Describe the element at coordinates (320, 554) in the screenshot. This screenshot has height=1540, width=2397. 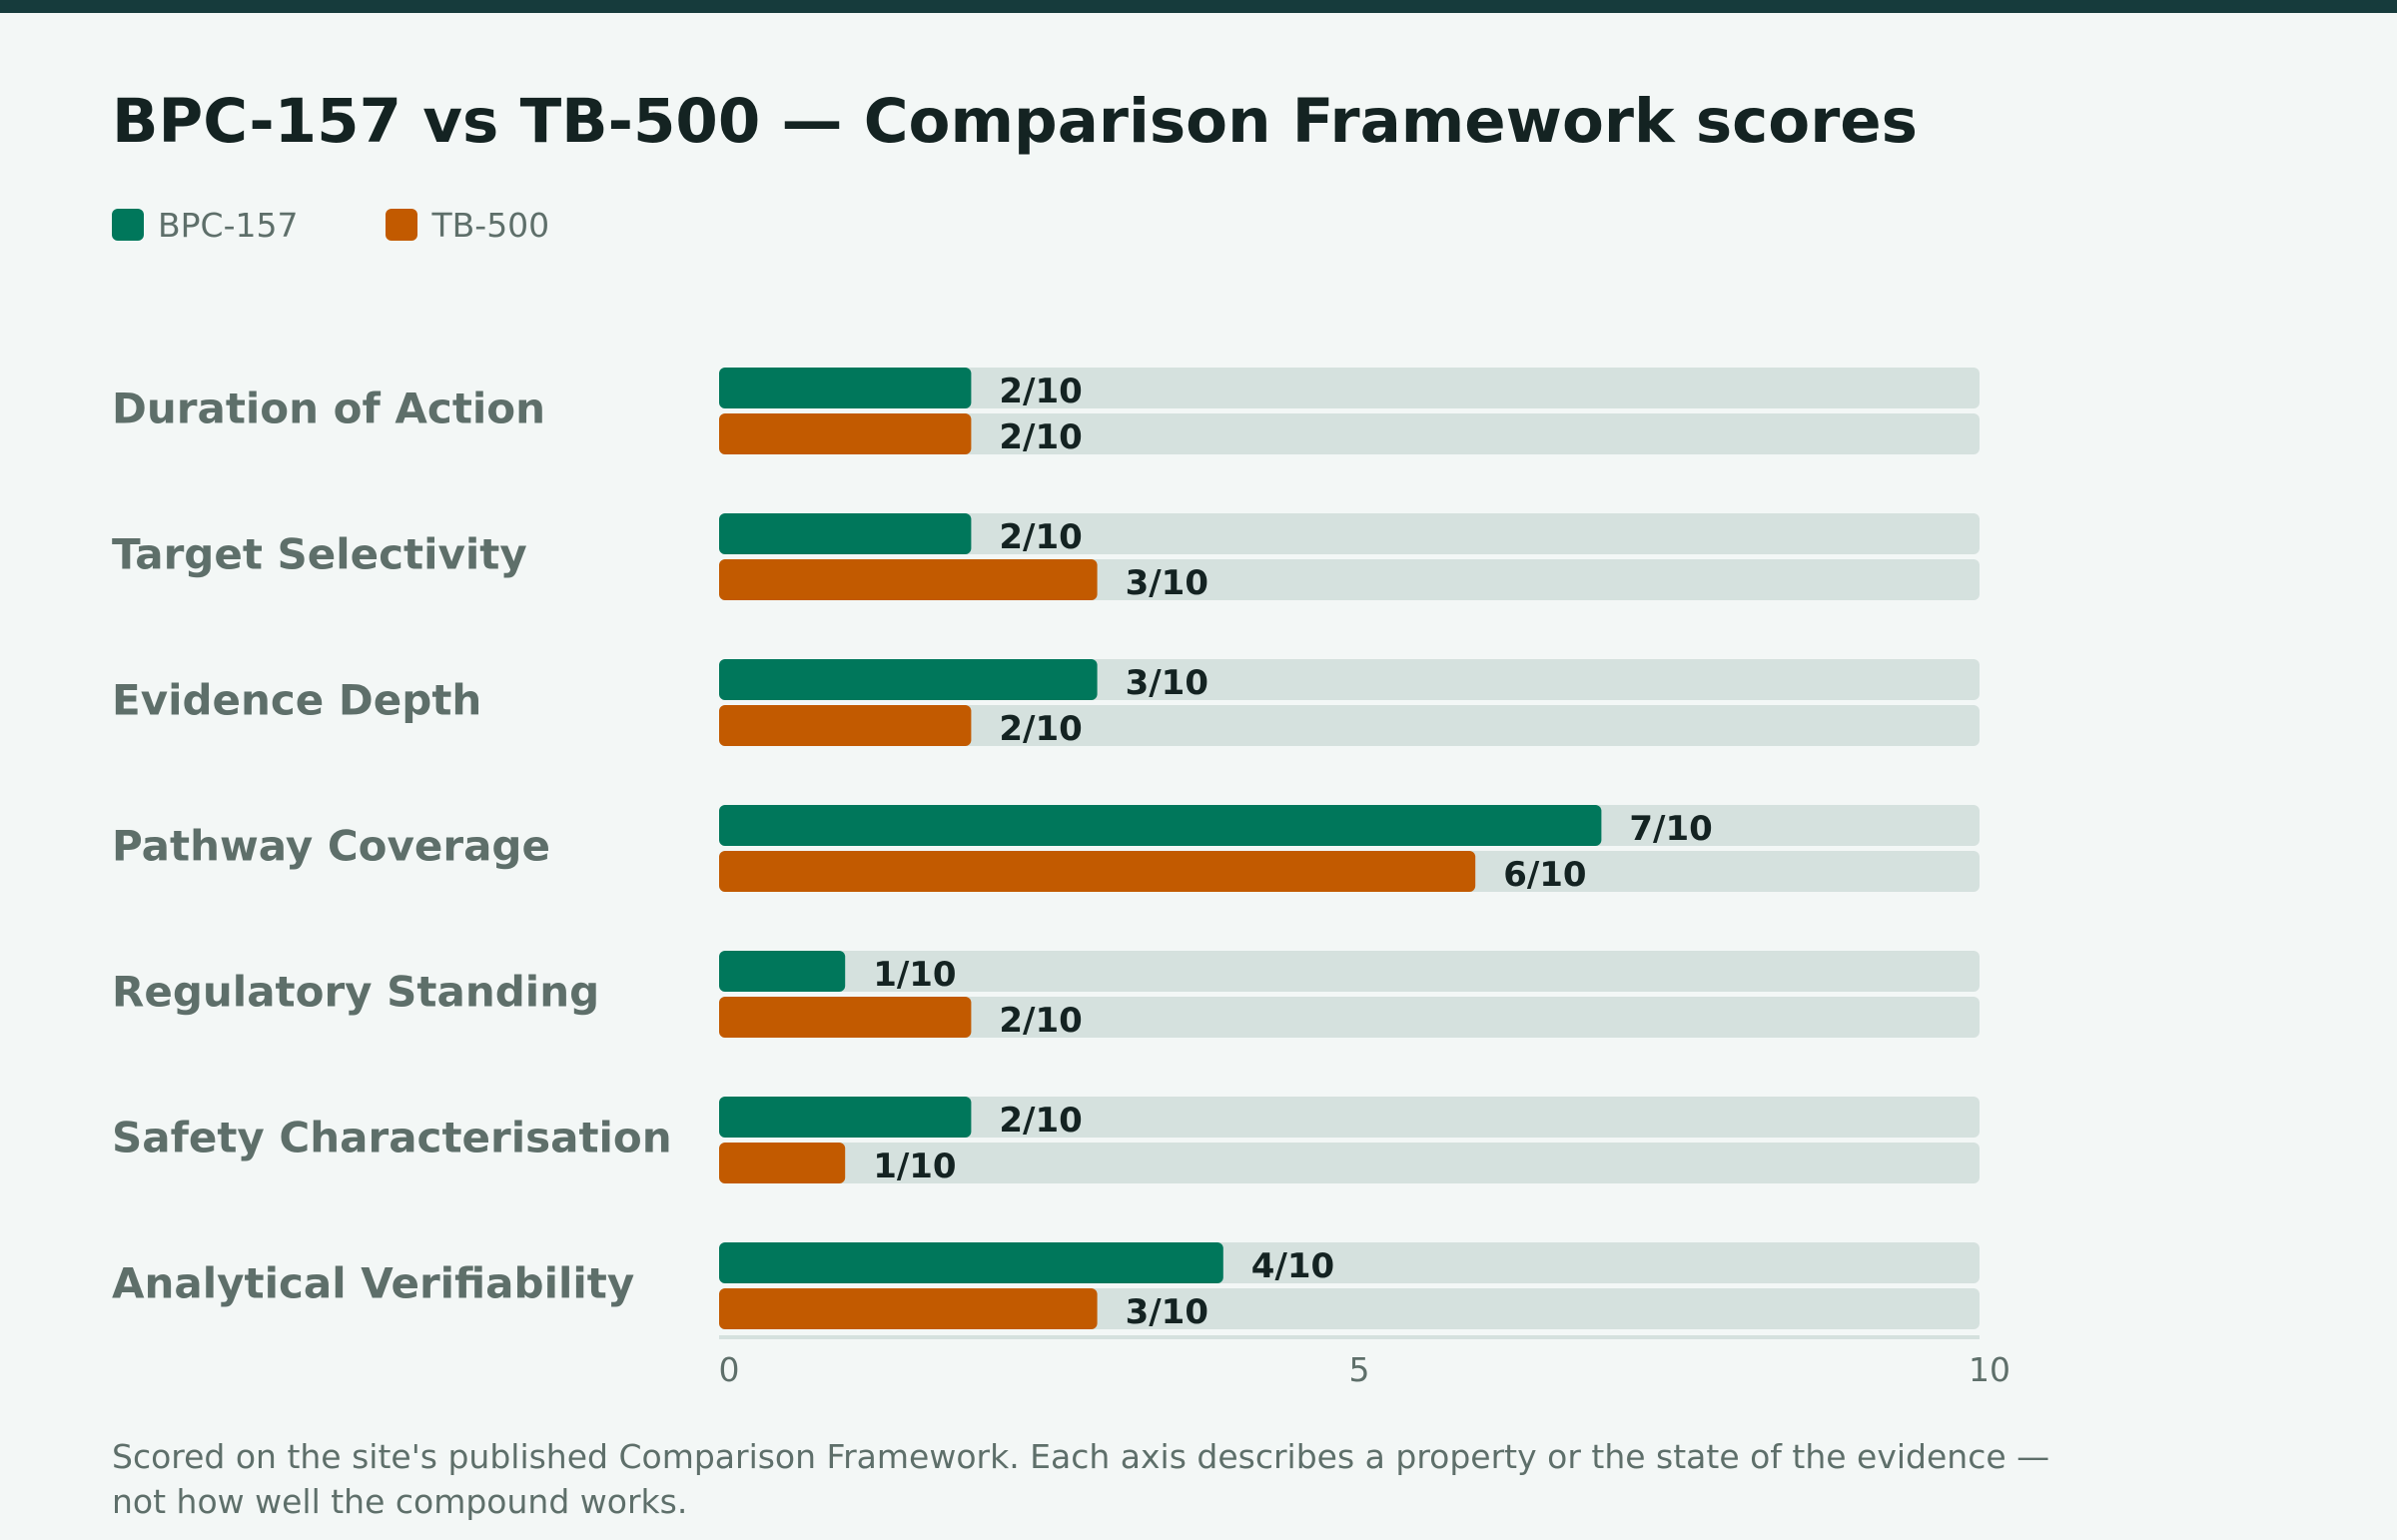
I see `category-label: Target Selectivity` at that location.